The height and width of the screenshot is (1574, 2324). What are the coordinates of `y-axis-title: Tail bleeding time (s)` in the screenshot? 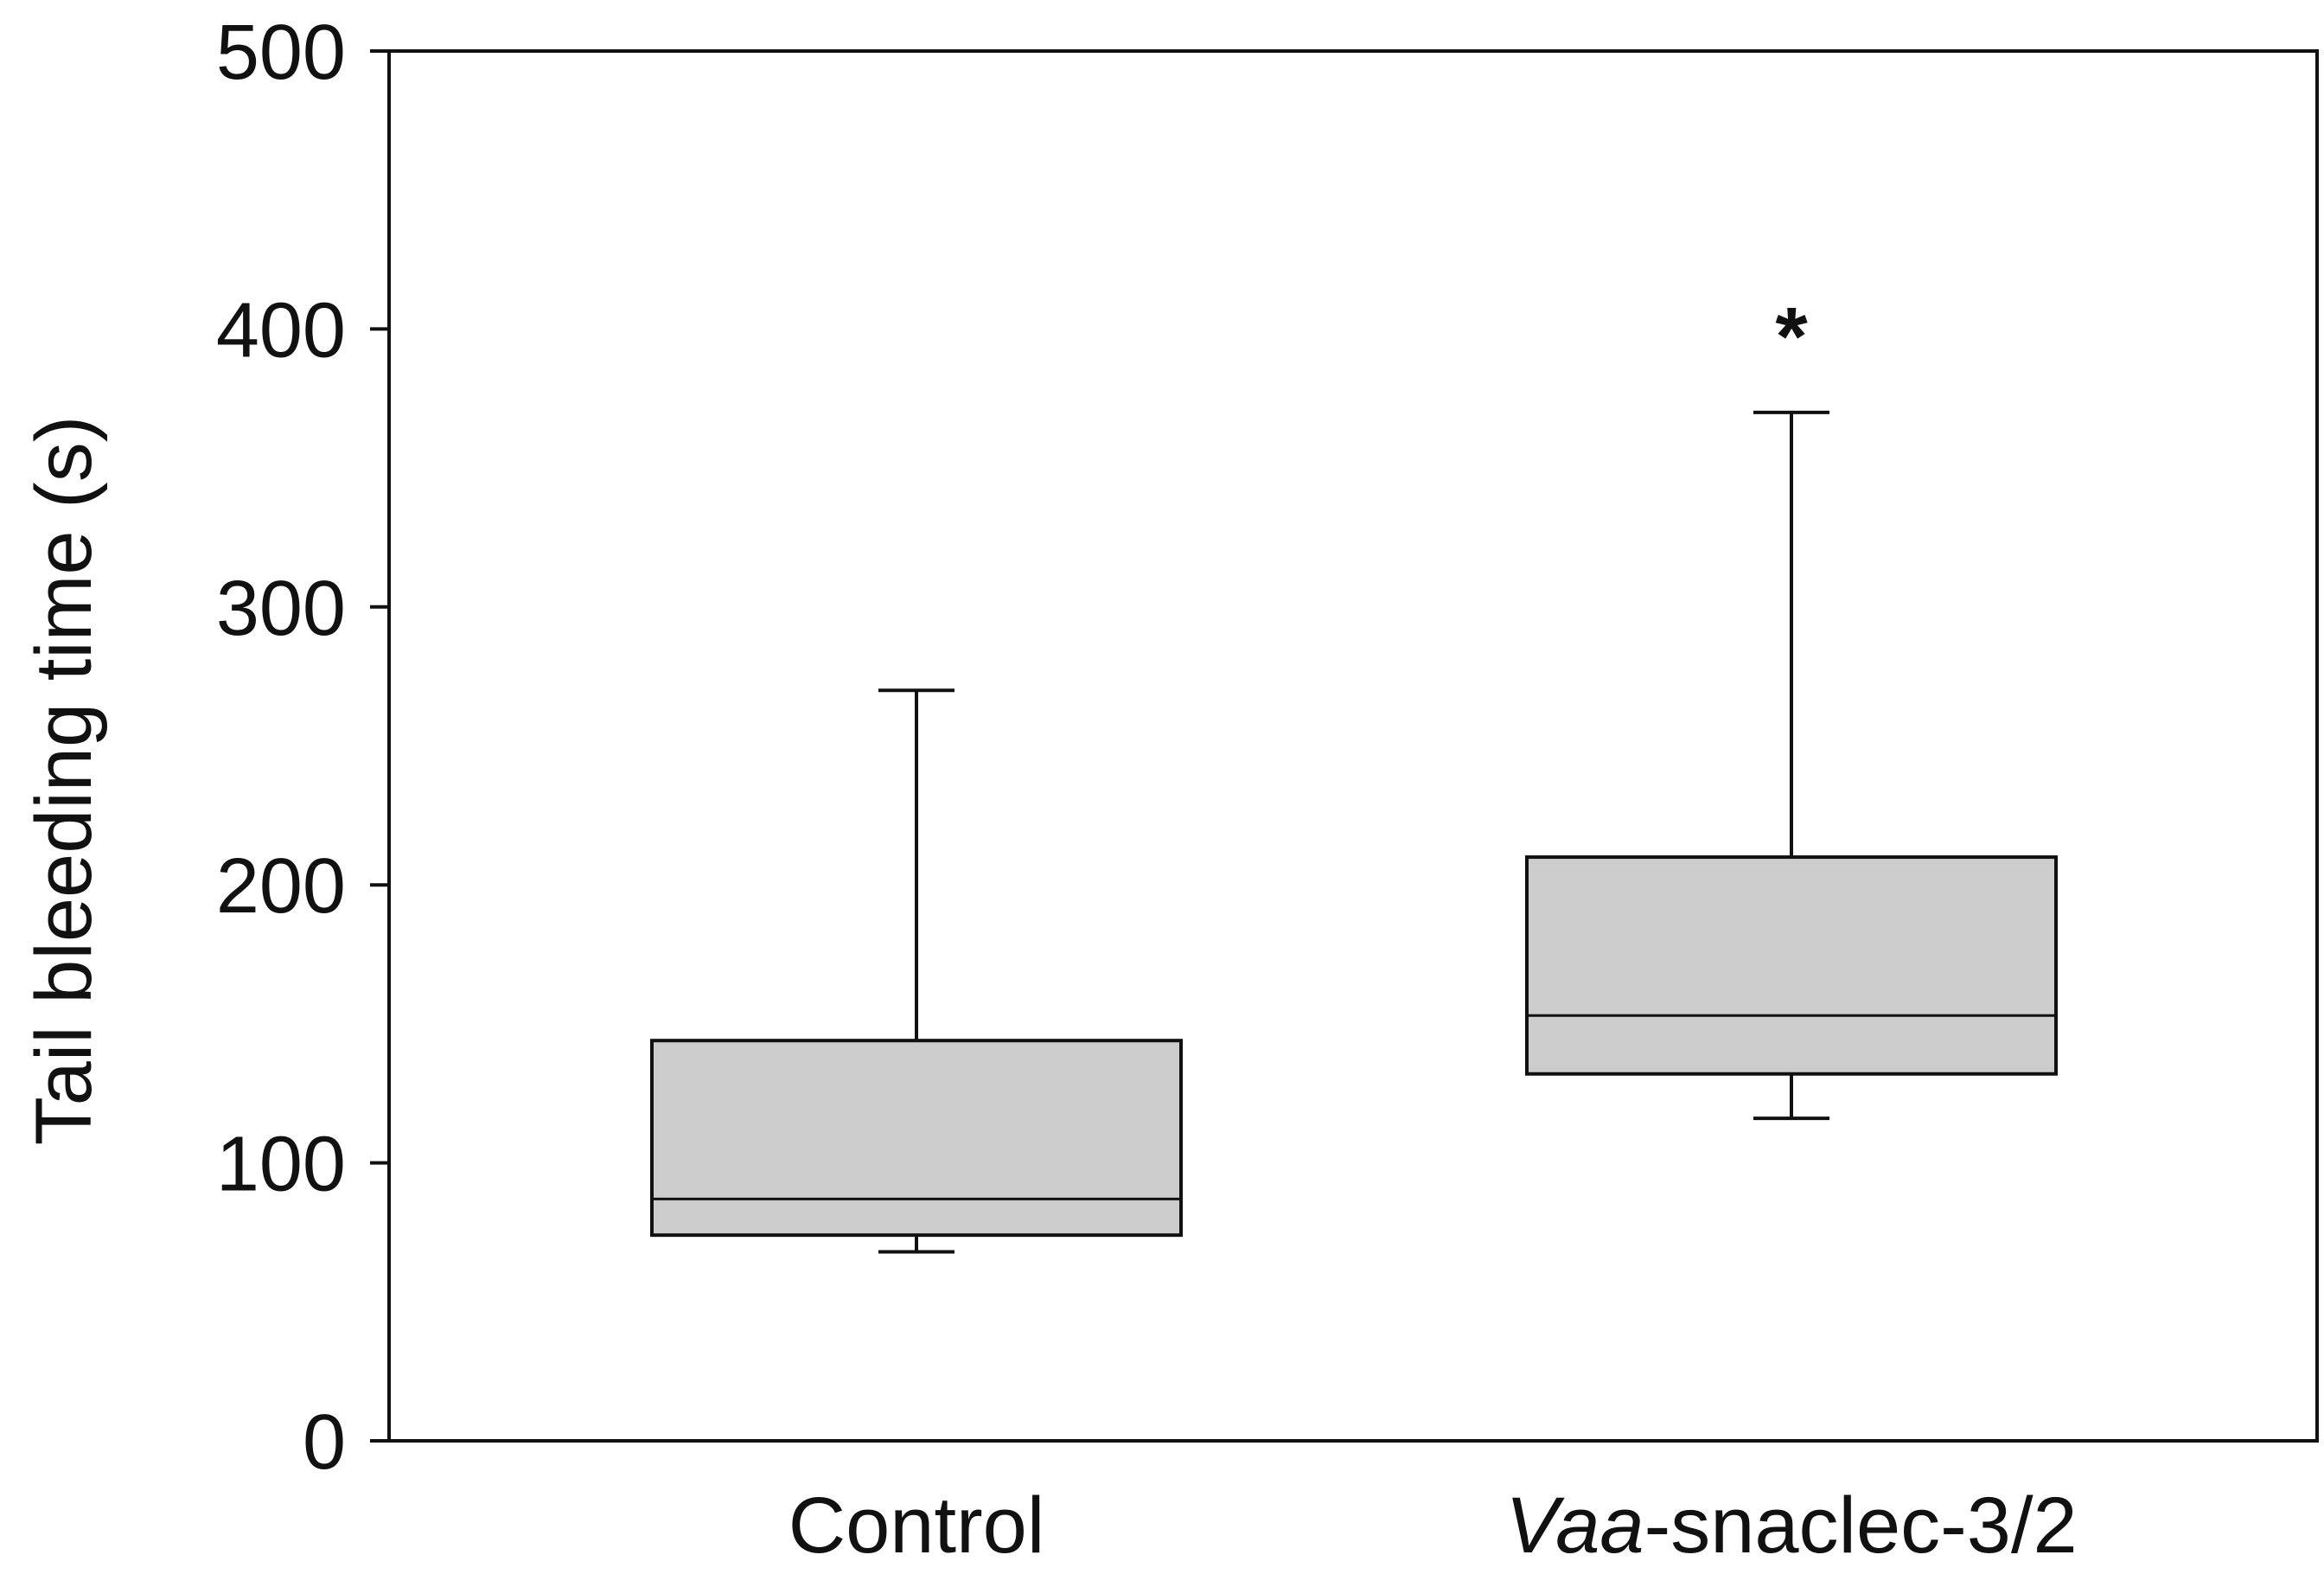 It's located at (64, 781).